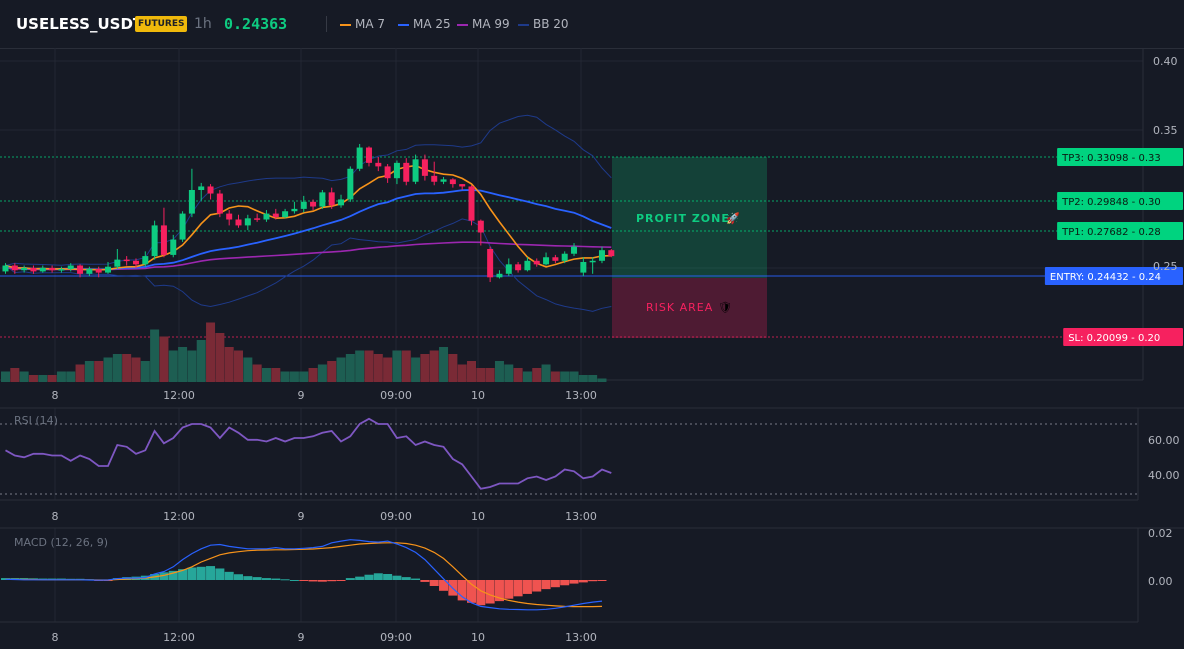  I want to click on macd-pane: MACD (12, 26, 9) 0.02 0.00, so click(587, 569).